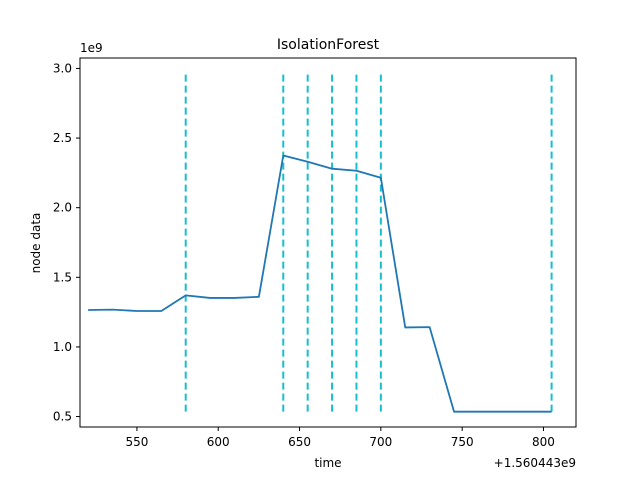 The height and width of the screenshot is (480, 640). Describe the element at coordinates (535, 463) in the screenshot. I see `x-offset-label: +1.560443e9` at that location.